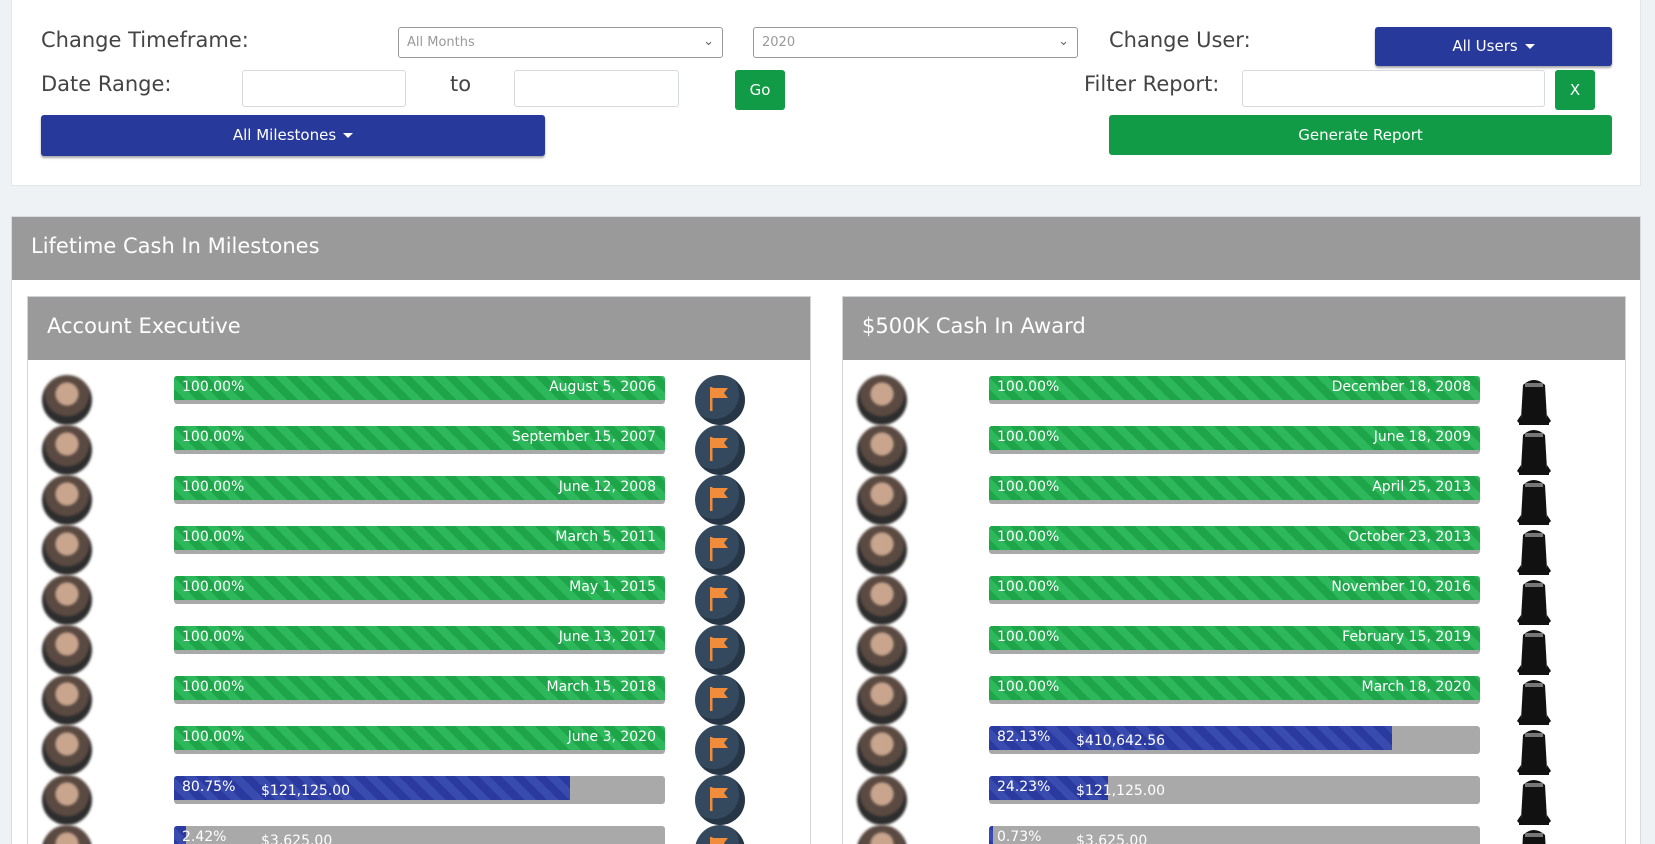  What do you see at coordinates (1235, 500) in the screenshot?
I see `milestone-row: 100.00% April 25, 2013` at bounding box center [1235, 500].